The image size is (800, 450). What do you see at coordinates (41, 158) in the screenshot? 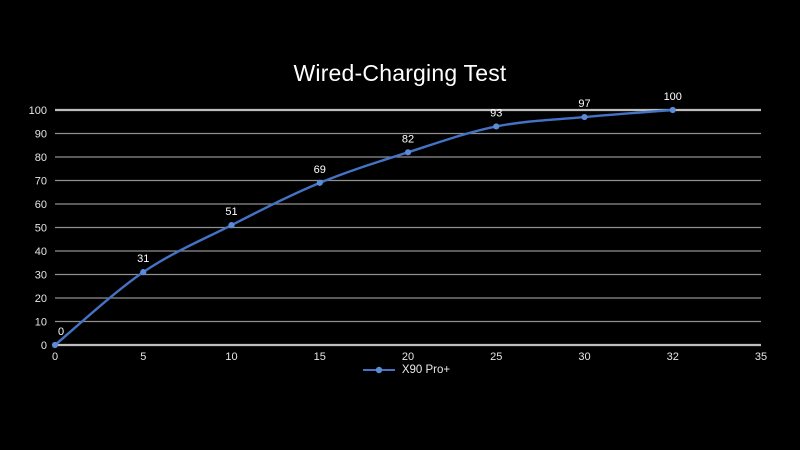
I see `y-tick-label: 80` at bounding box center [41, 158].